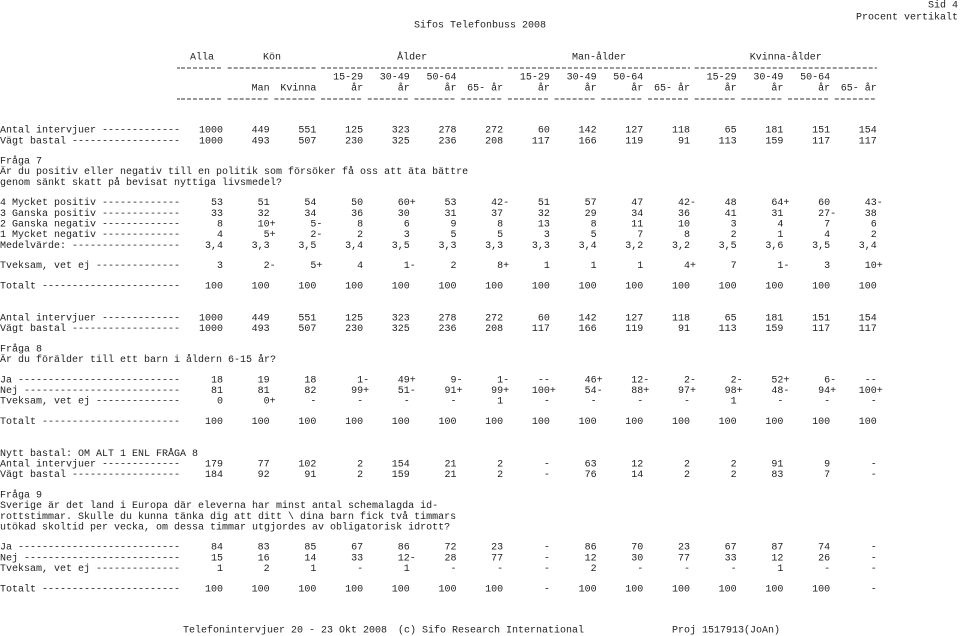  I want to click on cell: 60+, so click(407, 203).